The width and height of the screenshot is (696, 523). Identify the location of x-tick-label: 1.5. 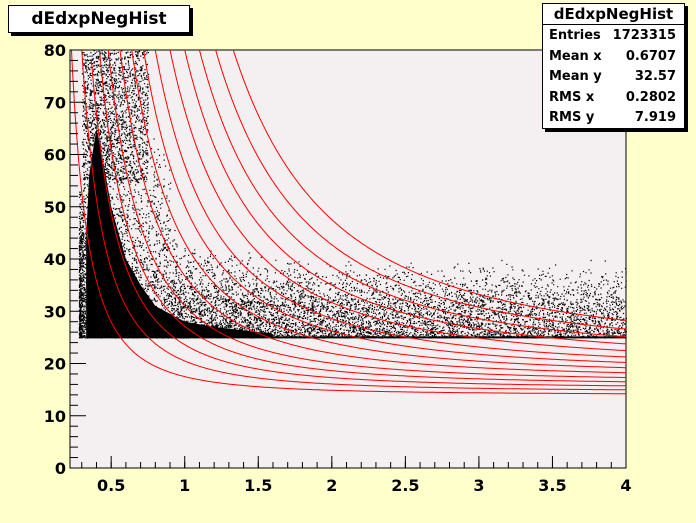
(258, 485).